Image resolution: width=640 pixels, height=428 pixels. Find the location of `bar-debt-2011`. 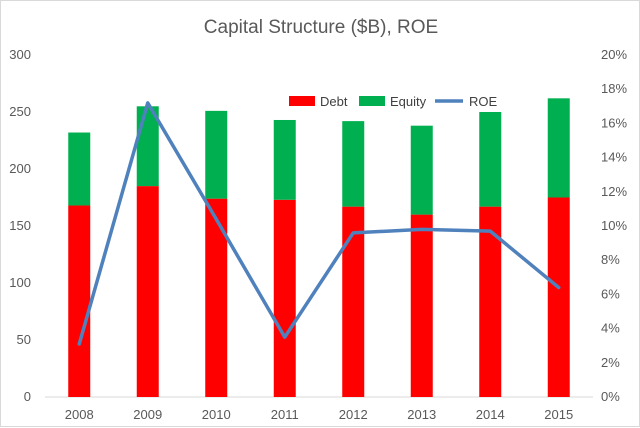

bar-debt-2011 is located at coordinates (284, 298).